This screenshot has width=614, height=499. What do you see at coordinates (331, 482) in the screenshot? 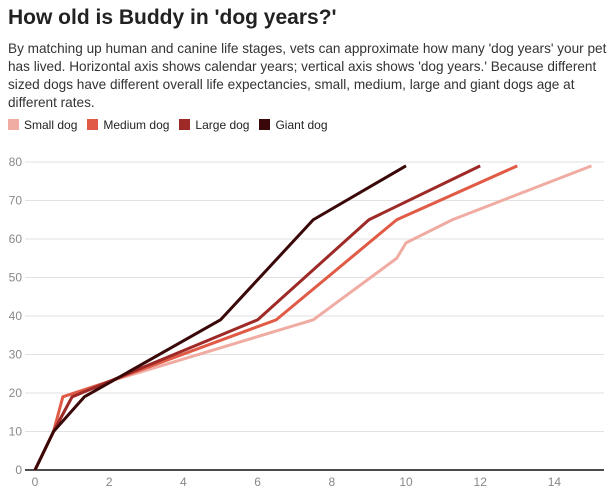
I see `x-tick-label: 8` at bounding box center [331, 482].